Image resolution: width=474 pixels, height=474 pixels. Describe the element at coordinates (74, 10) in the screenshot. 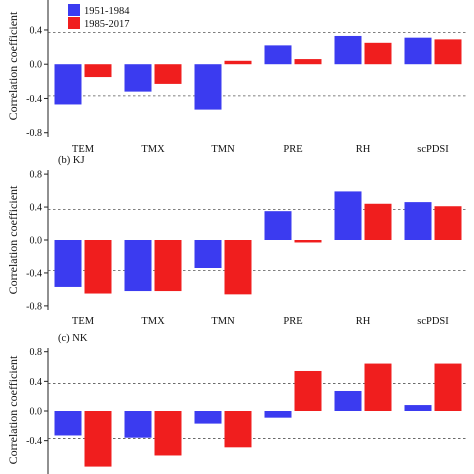

I see `legend-swatch-1951-1984` at that location.